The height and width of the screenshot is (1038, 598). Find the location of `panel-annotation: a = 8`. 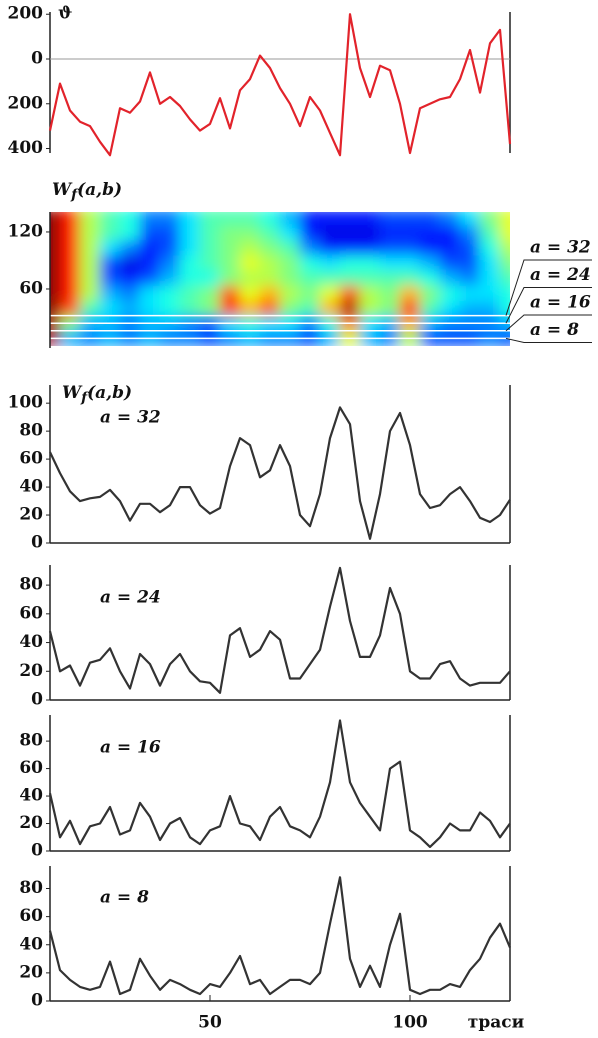

panel-annotation: a = 8 is located at coordinates (124, 898).